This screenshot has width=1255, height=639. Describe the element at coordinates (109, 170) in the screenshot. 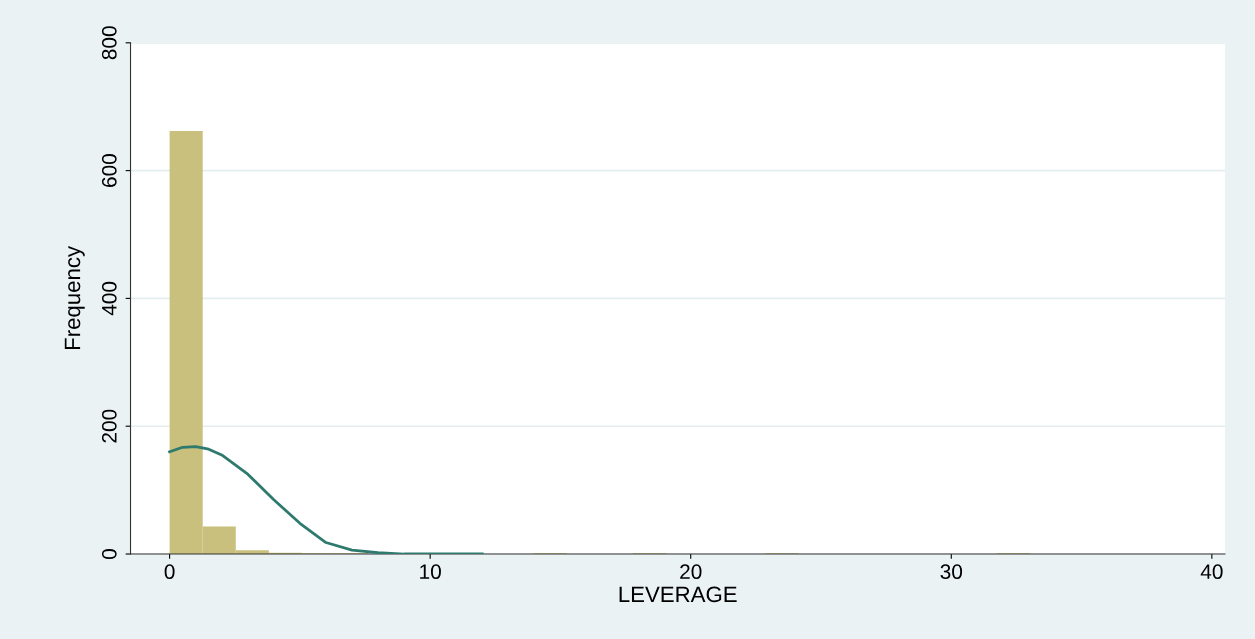

I see `y-tick-label: 600` at that location.